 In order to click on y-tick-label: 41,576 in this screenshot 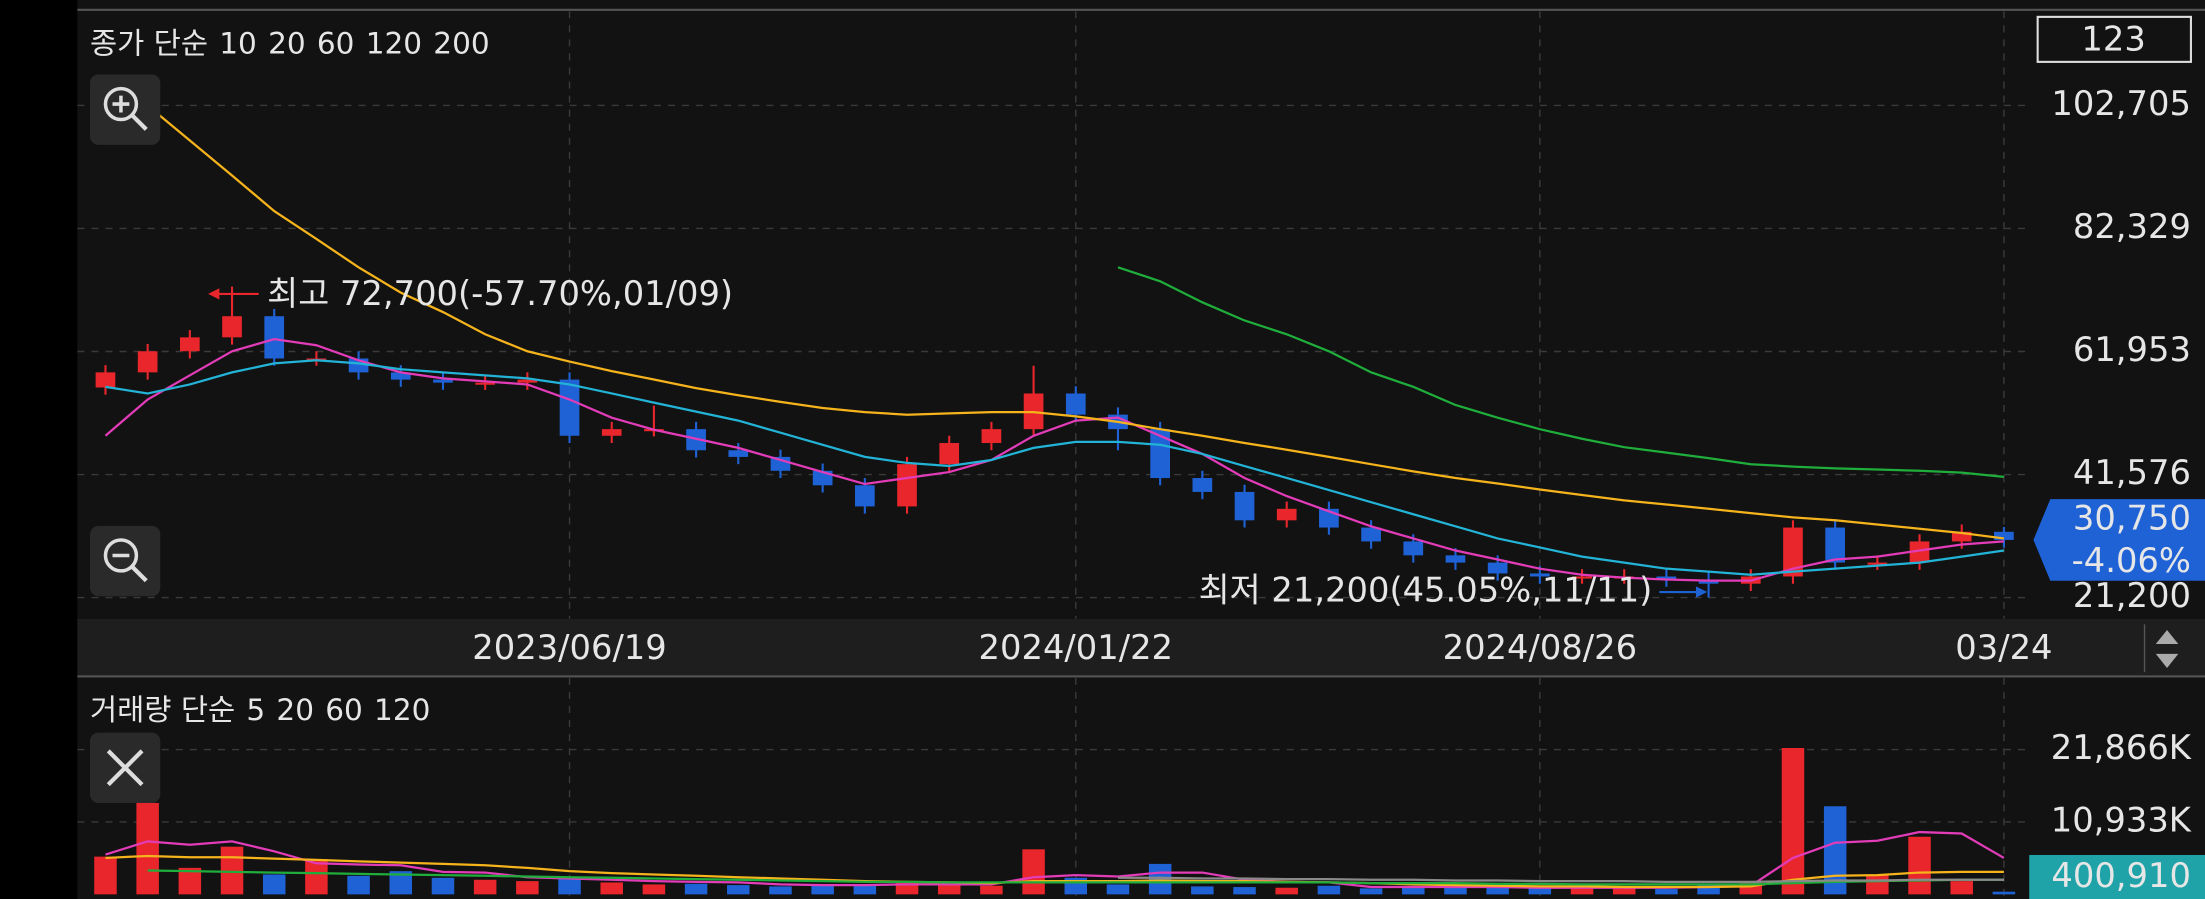, I will do `click(2132, 472)`.